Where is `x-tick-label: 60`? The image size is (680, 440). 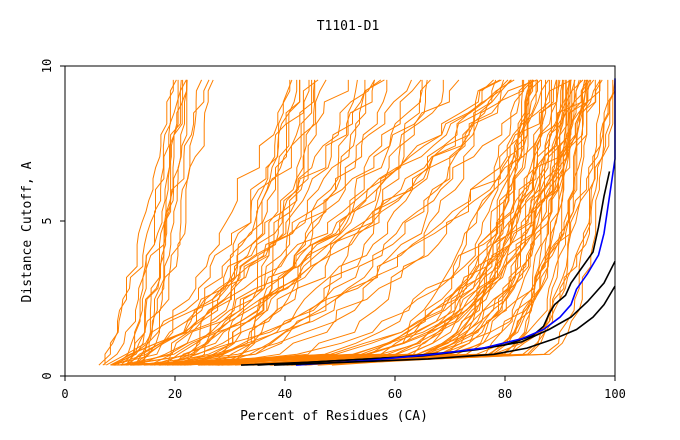 x-tick-label: 60 is located at coordinates (395, 394).